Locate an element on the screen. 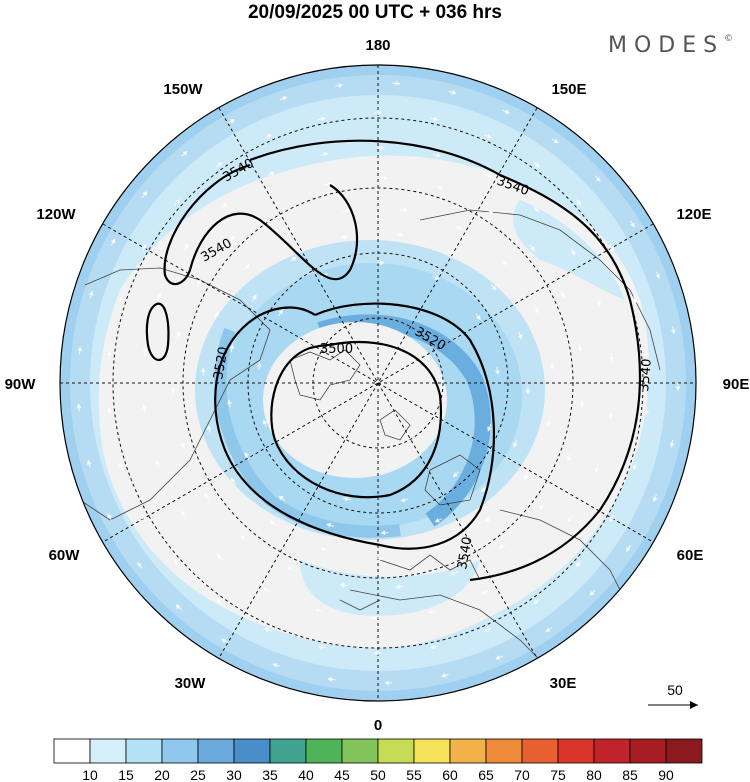  colorbar-tick-label: 80 is located at coordinates (594, 774).